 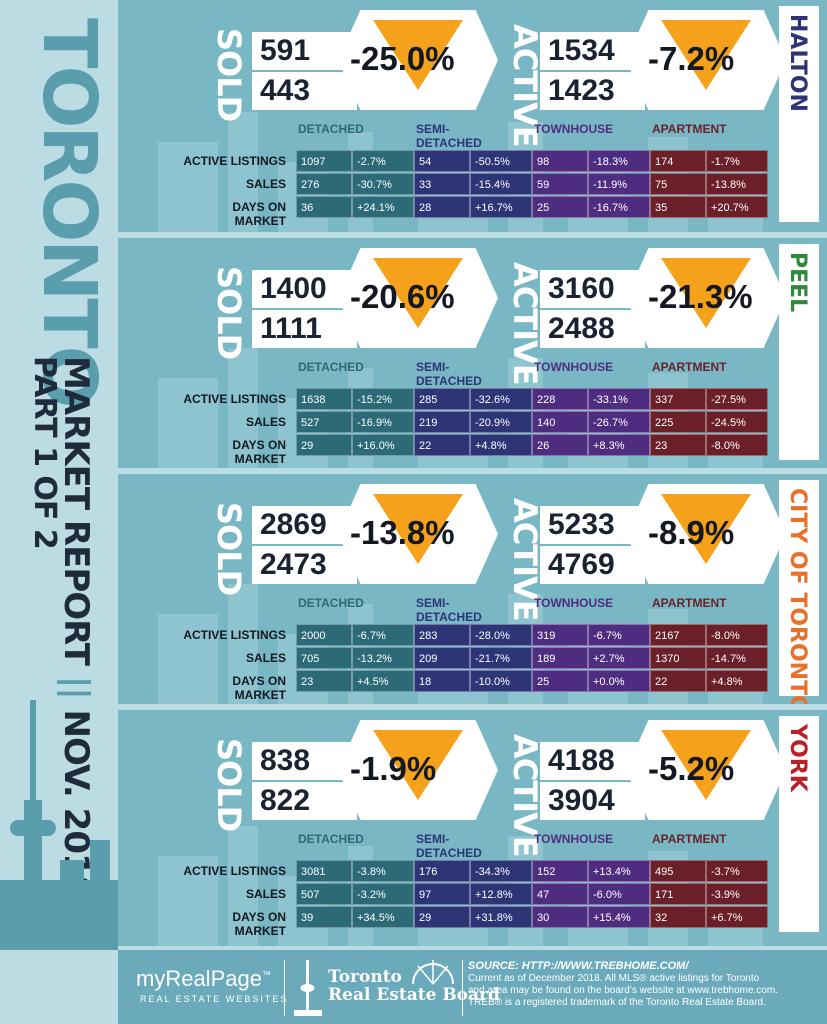 I want to click on table-cell: 22, so click(x=678, y=681).